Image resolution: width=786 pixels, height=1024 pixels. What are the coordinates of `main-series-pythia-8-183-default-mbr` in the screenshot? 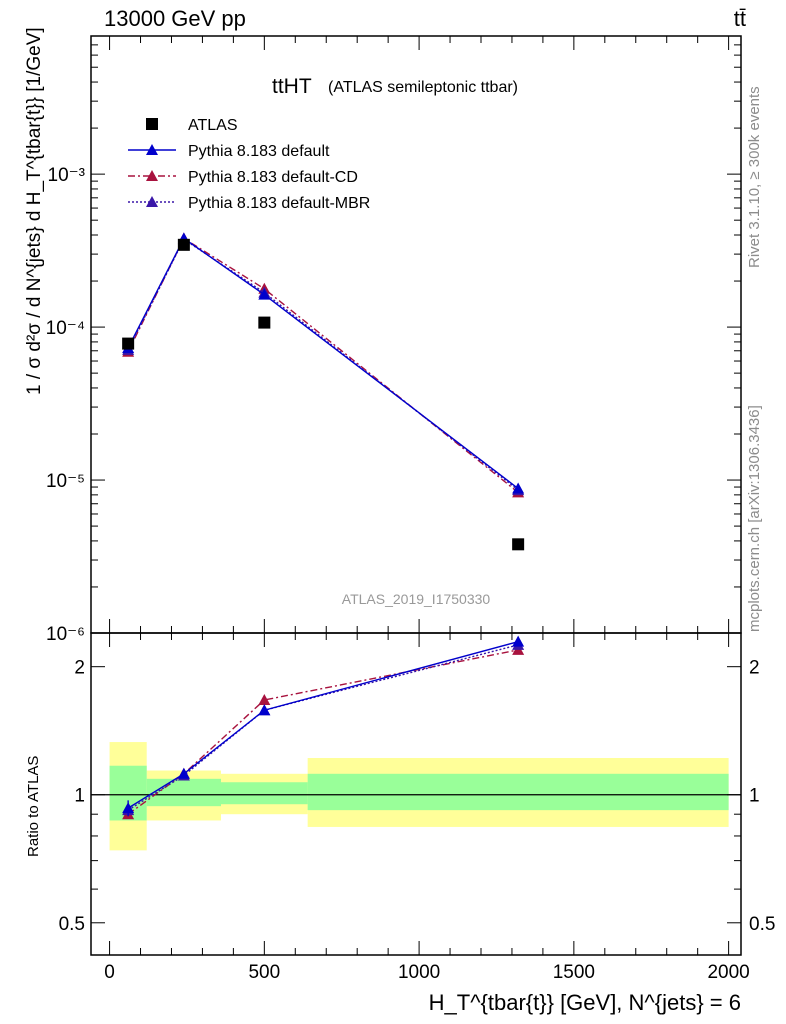 It's located at (323, 364).